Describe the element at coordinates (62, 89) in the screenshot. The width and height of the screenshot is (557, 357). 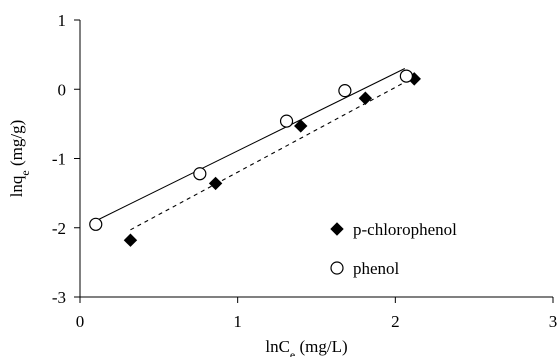
I see `y-tick-label: 0` at that location.